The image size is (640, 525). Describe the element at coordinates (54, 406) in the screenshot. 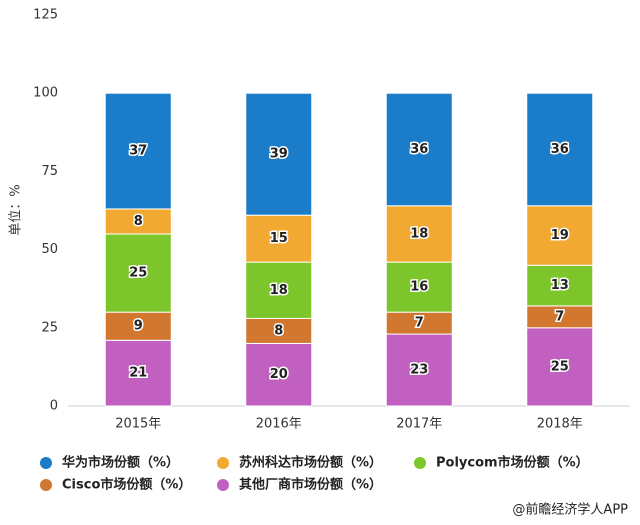

I see `y-tick-label: 0` at that location.